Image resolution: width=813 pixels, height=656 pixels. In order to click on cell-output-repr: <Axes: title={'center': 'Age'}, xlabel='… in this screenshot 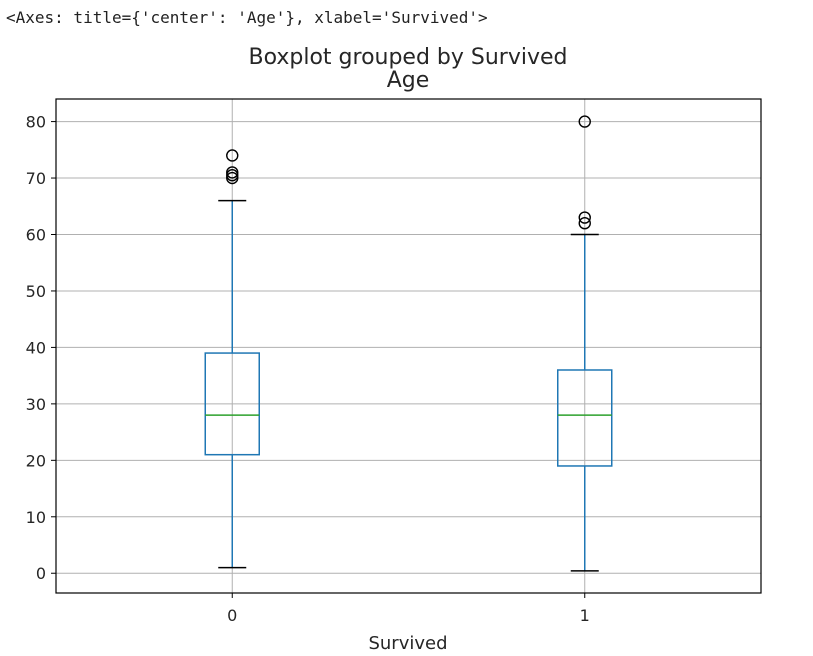, I will do `click(247, 17)`.